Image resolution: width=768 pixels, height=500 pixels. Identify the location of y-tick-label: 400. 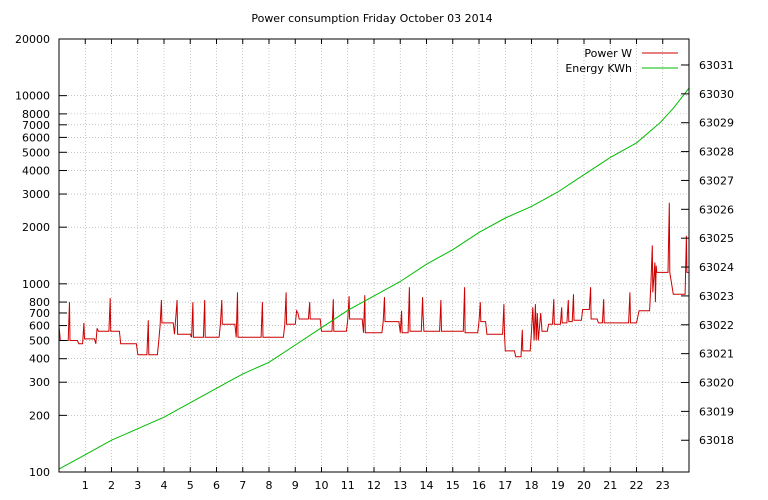
(39, 359).